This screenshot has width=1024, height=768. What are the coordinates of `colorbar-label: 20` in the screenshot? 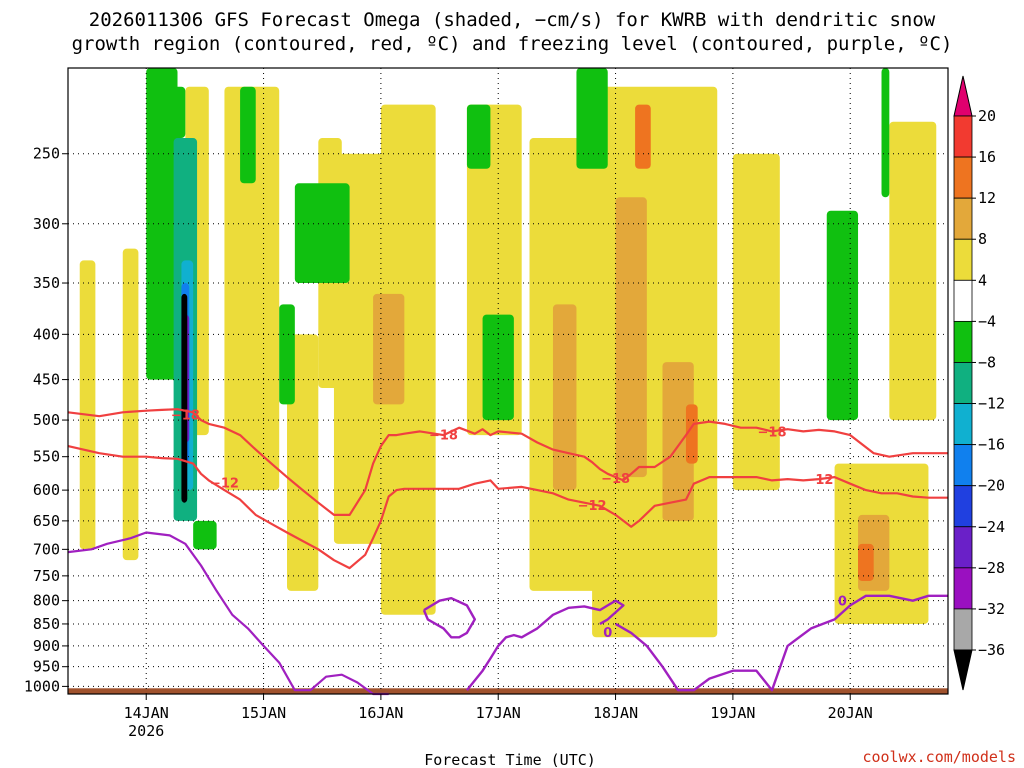 It's located at (987, 116).